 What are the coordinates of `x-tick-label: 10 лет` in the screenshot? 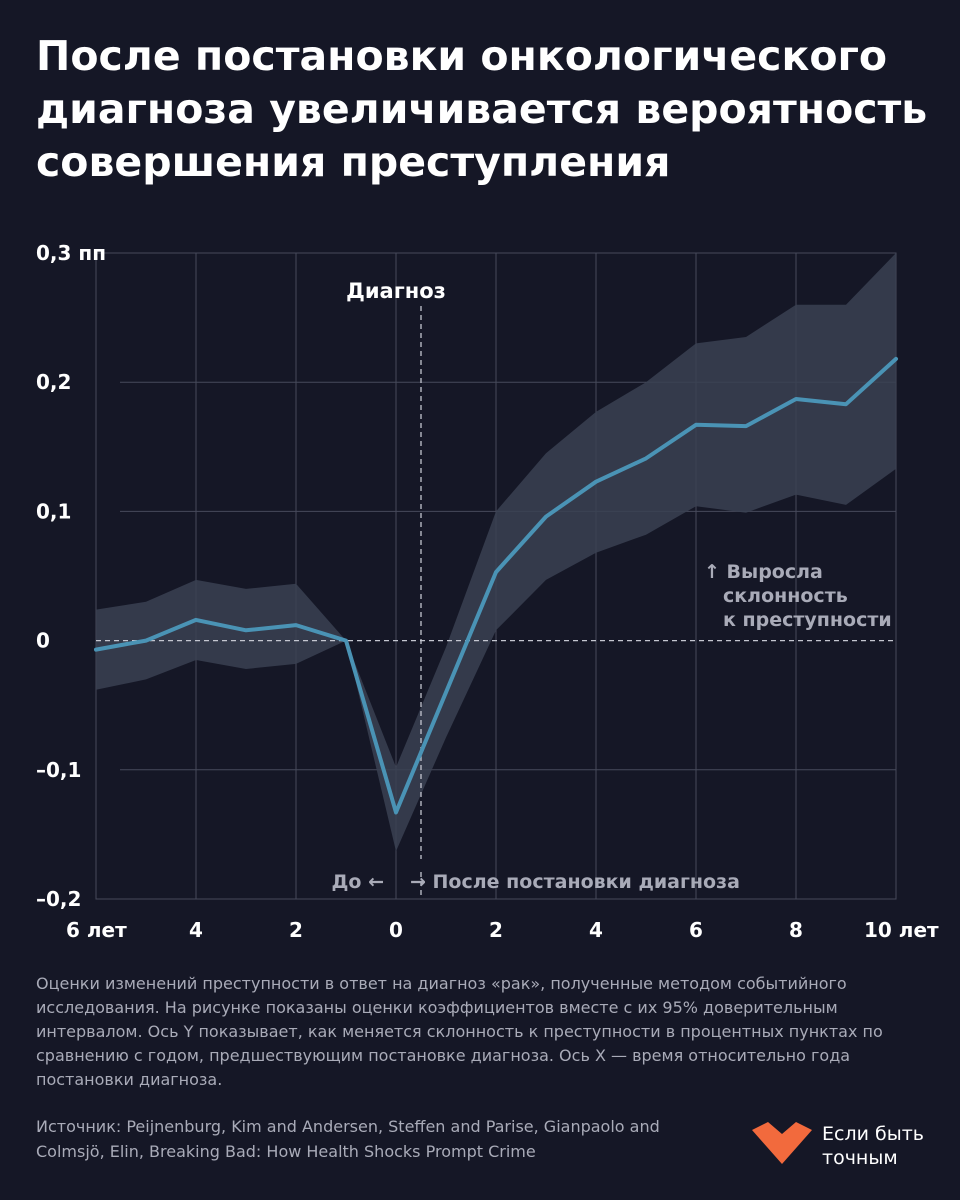 It's located at (901, 930).